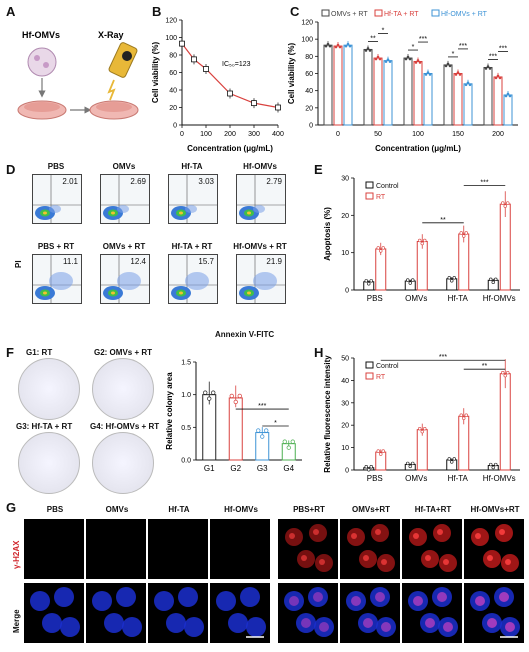  Describe the element at coordinates (123, 352) in the screenshot. I see `dish-label-g2: G2: OMVs + RT` at that location.